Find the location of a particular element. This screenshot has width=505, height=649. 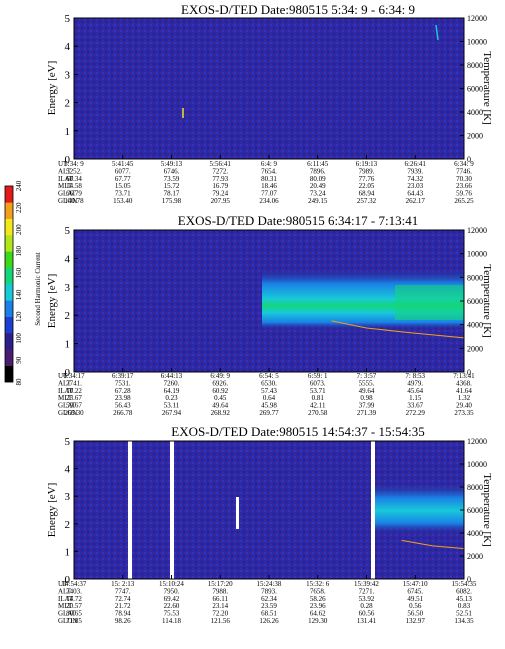

panel-1-table-cell: 77.76 is located at coordinates (367, 179).